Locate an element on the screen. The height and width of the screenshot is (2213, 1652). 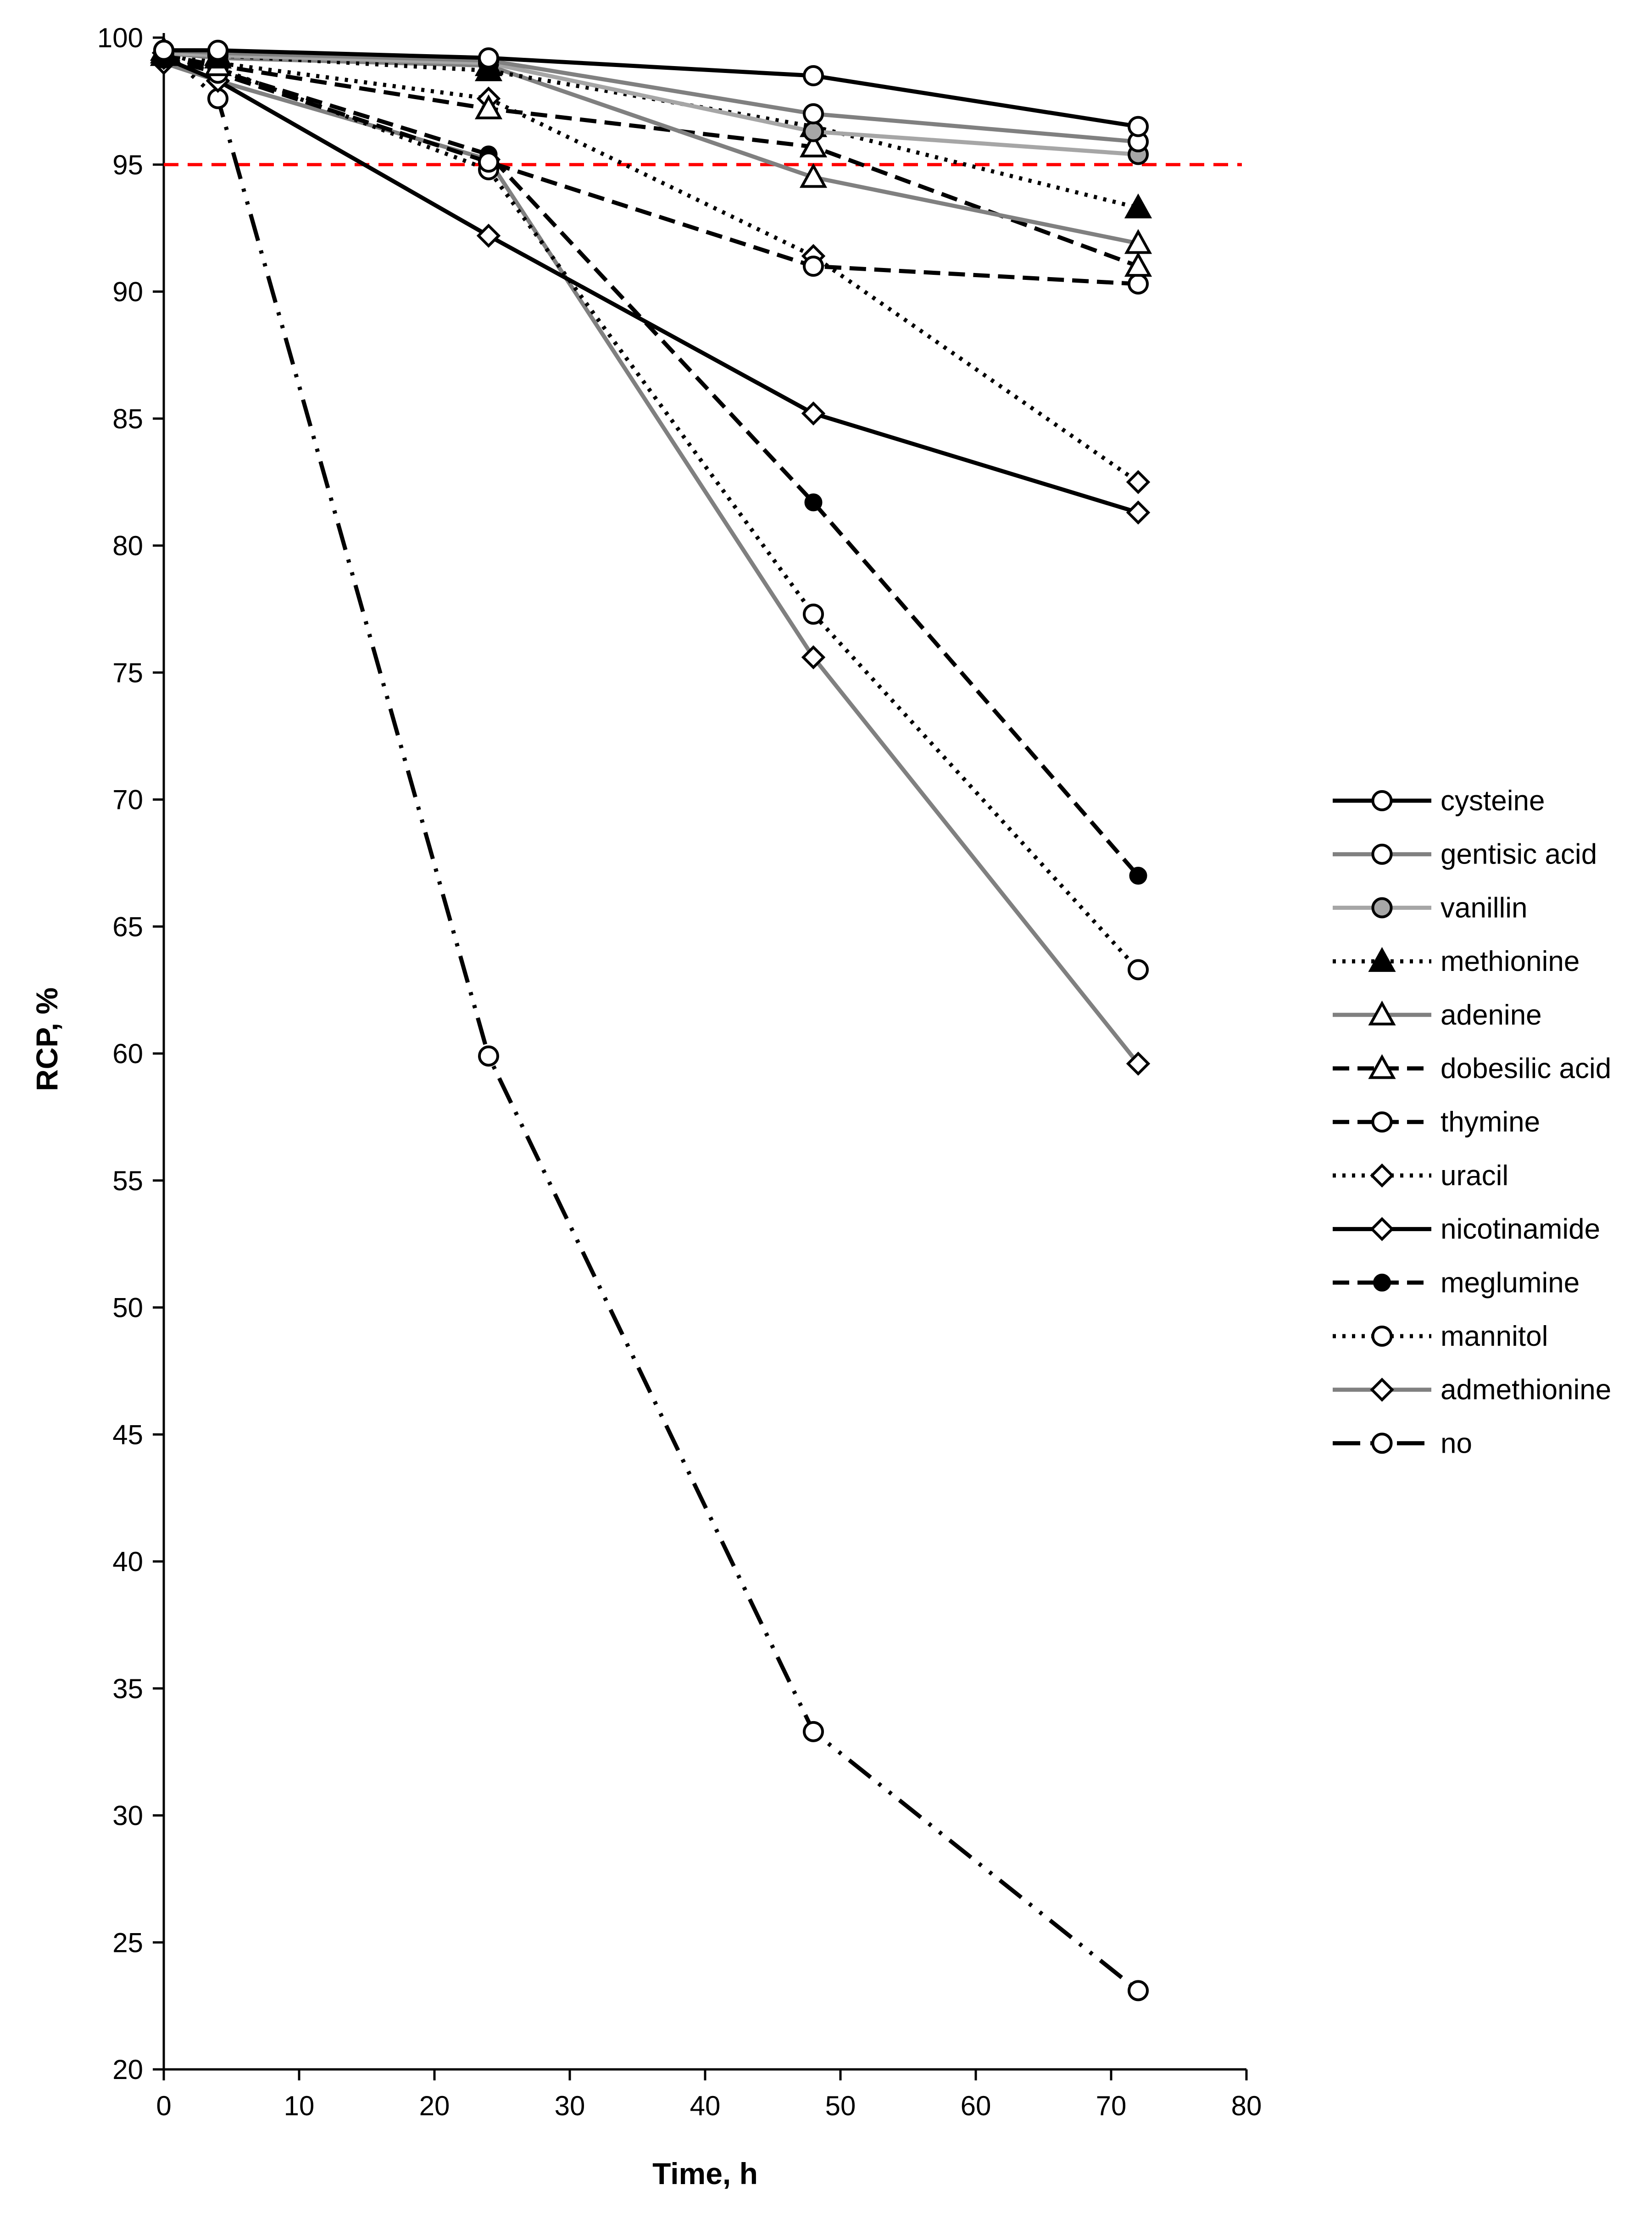
legend-label: gentisic acid is located at coordinates (1519, 854).